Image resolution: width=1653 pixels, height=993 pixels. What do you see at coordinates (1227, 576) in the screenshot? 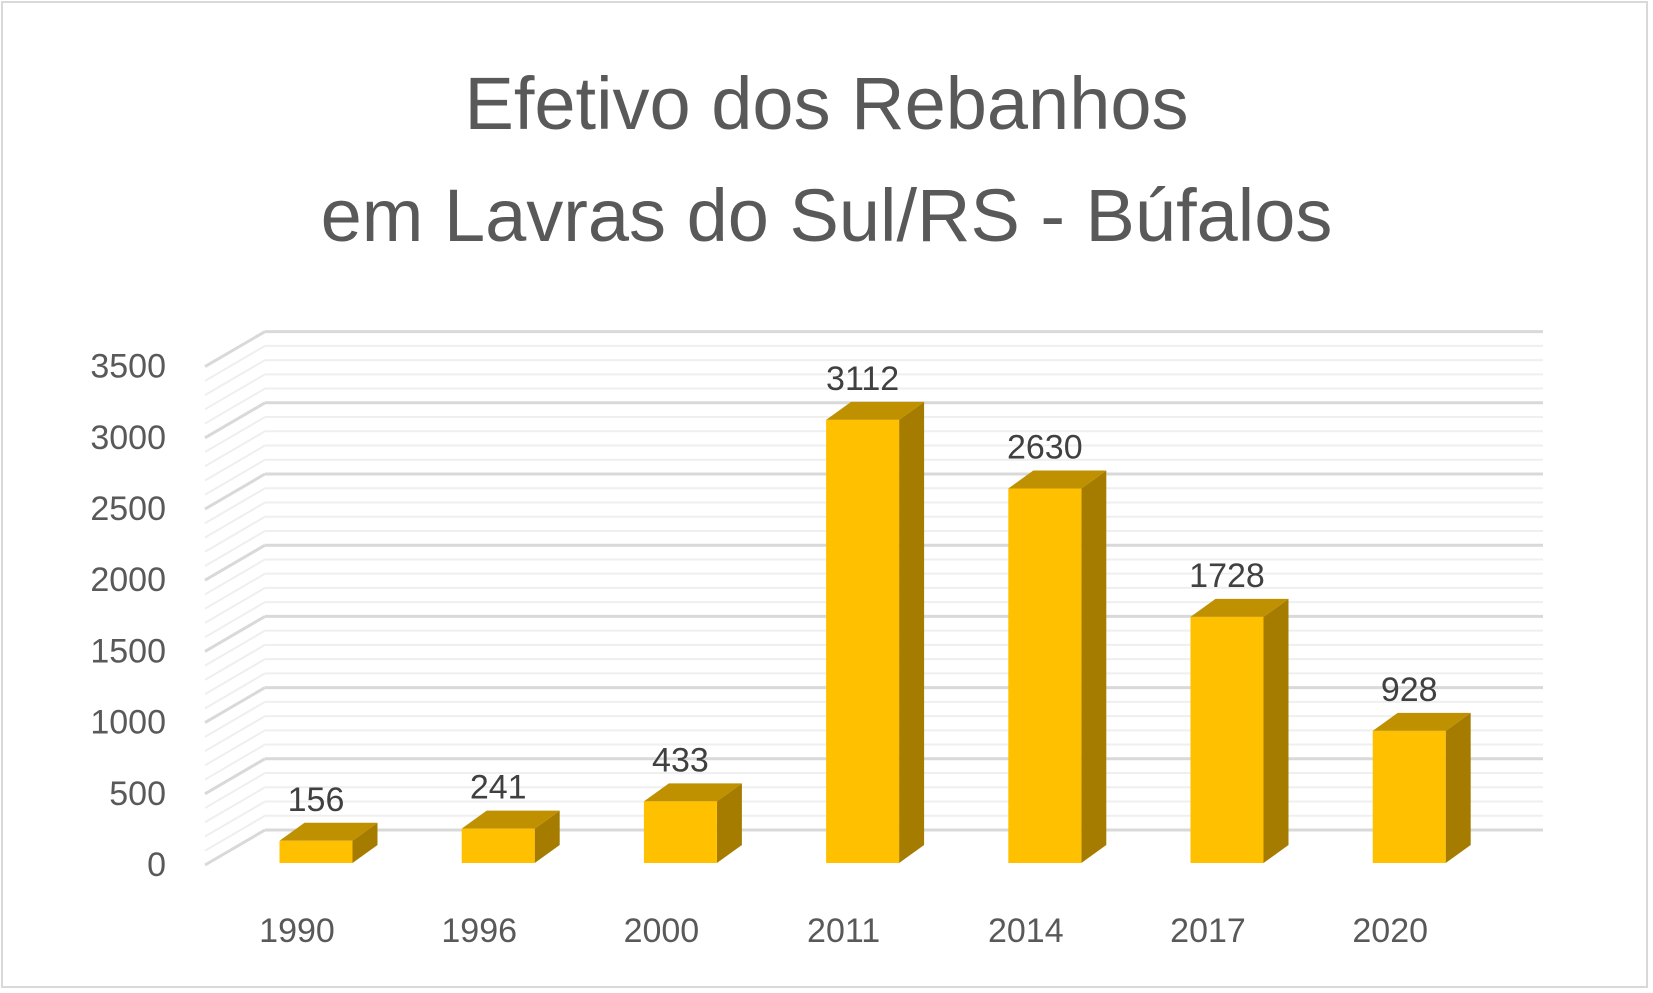
I see `data-label: 1728` at bounding box center [1227, 576].